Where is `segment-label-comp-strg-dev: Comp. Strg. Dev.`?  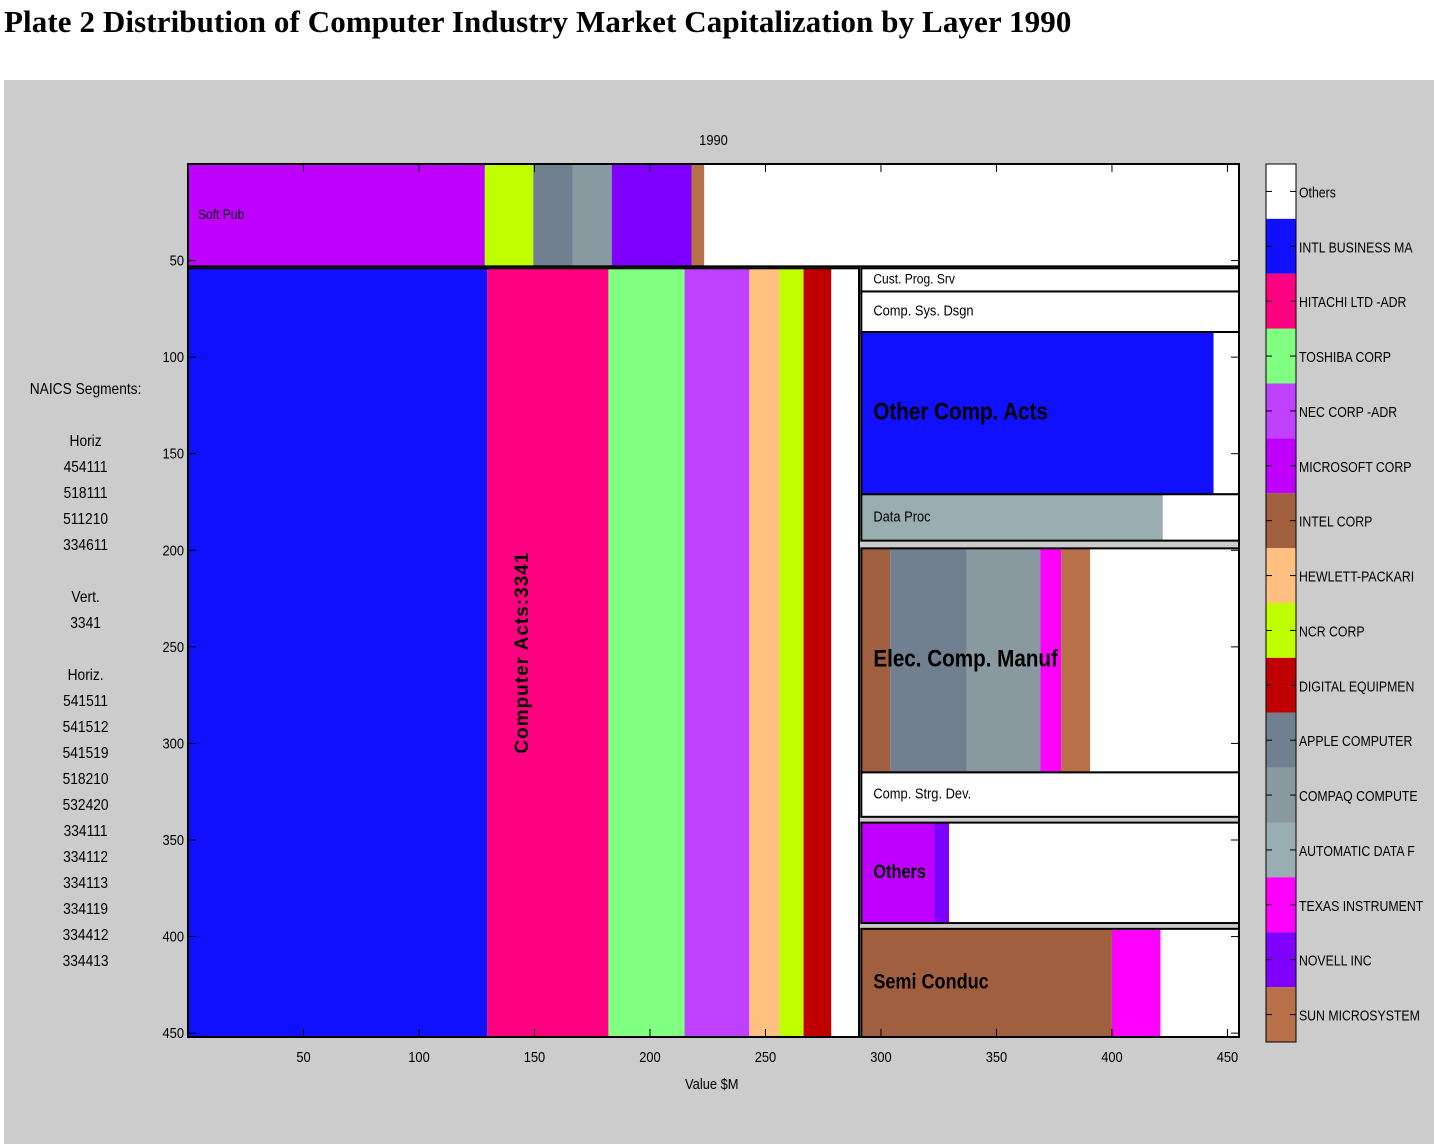
segment-label-comp-strg-dev: Comp. Strg. Dev. is located at coordinates (922, 793).